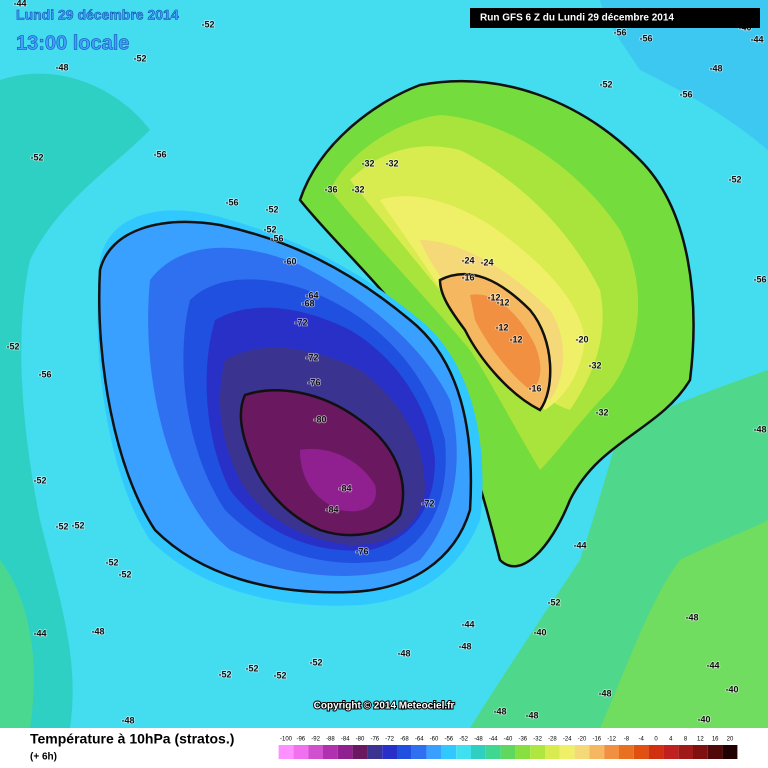 This screenshot has width=768, height=768. Describe the element at coordinates (448, 740) in the screenshot. I see `legend-tick-label: -56` at that location.